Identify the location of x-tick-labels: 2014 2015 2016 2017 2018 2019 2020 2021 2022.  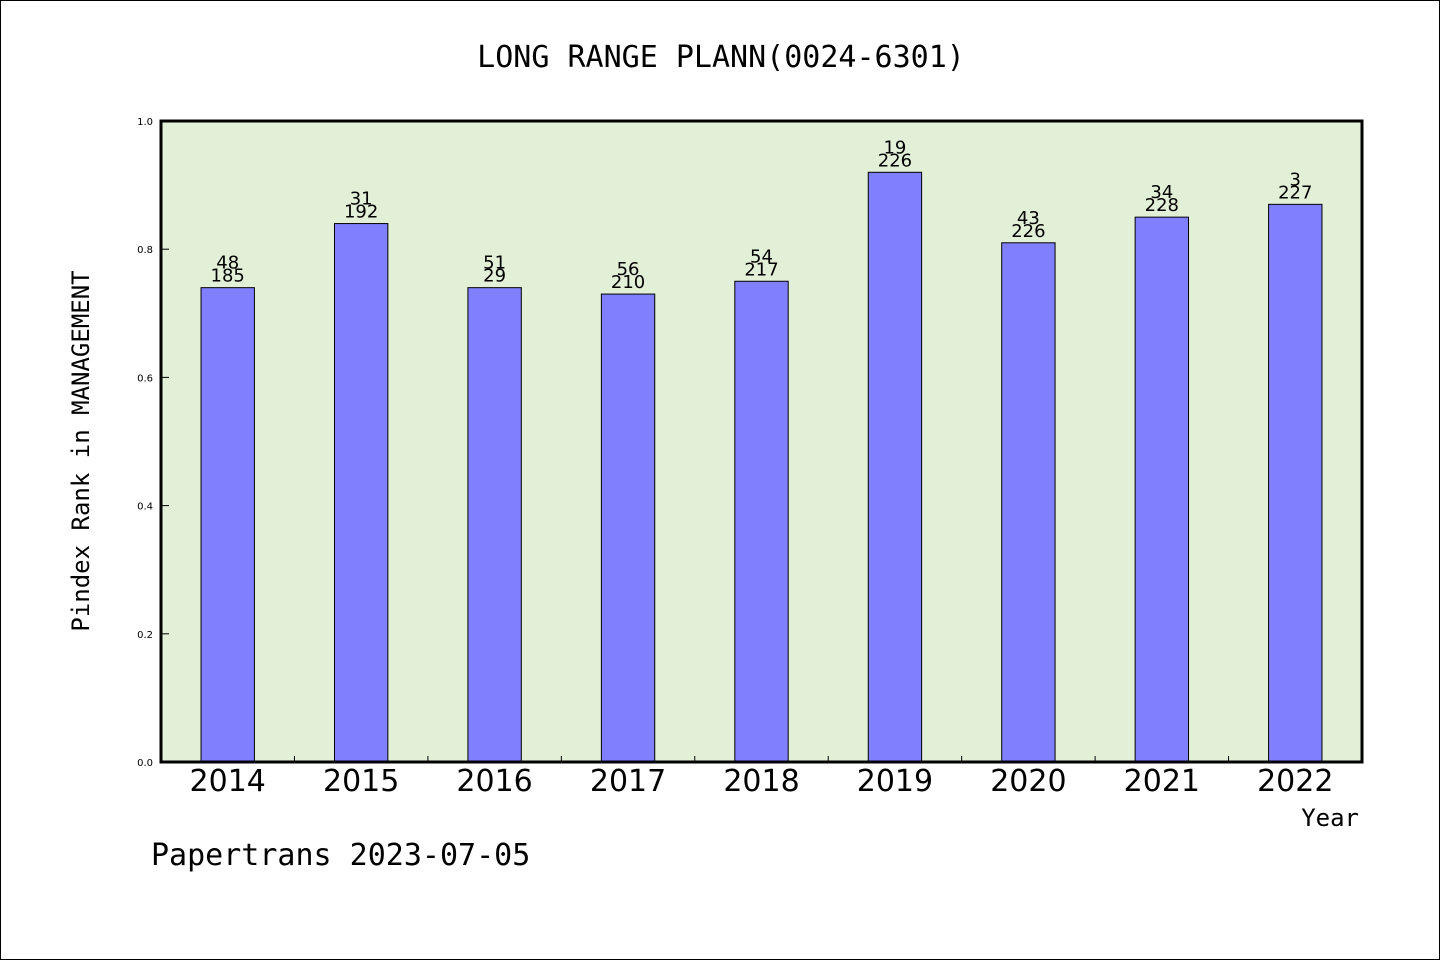
(762, 781).